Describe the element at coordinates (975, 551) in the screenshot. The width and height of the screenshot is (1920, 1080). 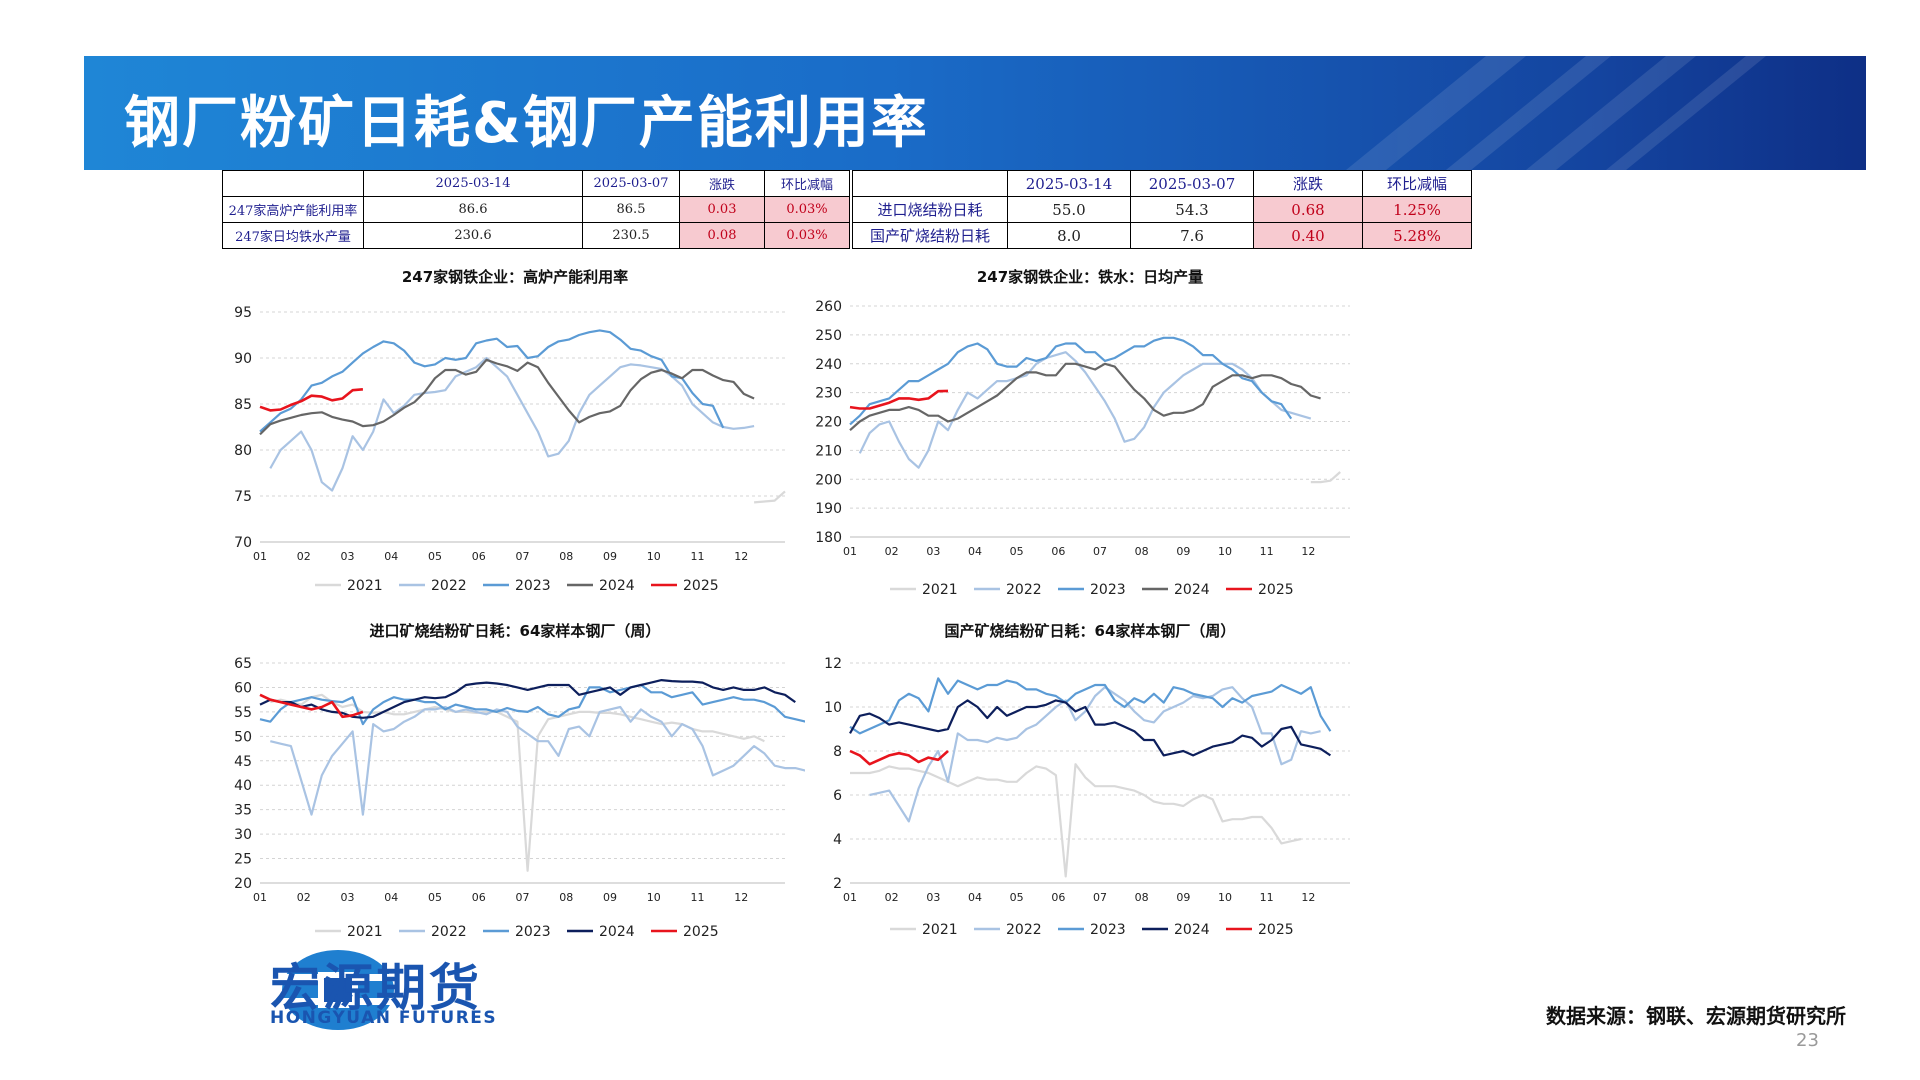
I see `x-tick-label: 04` at that location.